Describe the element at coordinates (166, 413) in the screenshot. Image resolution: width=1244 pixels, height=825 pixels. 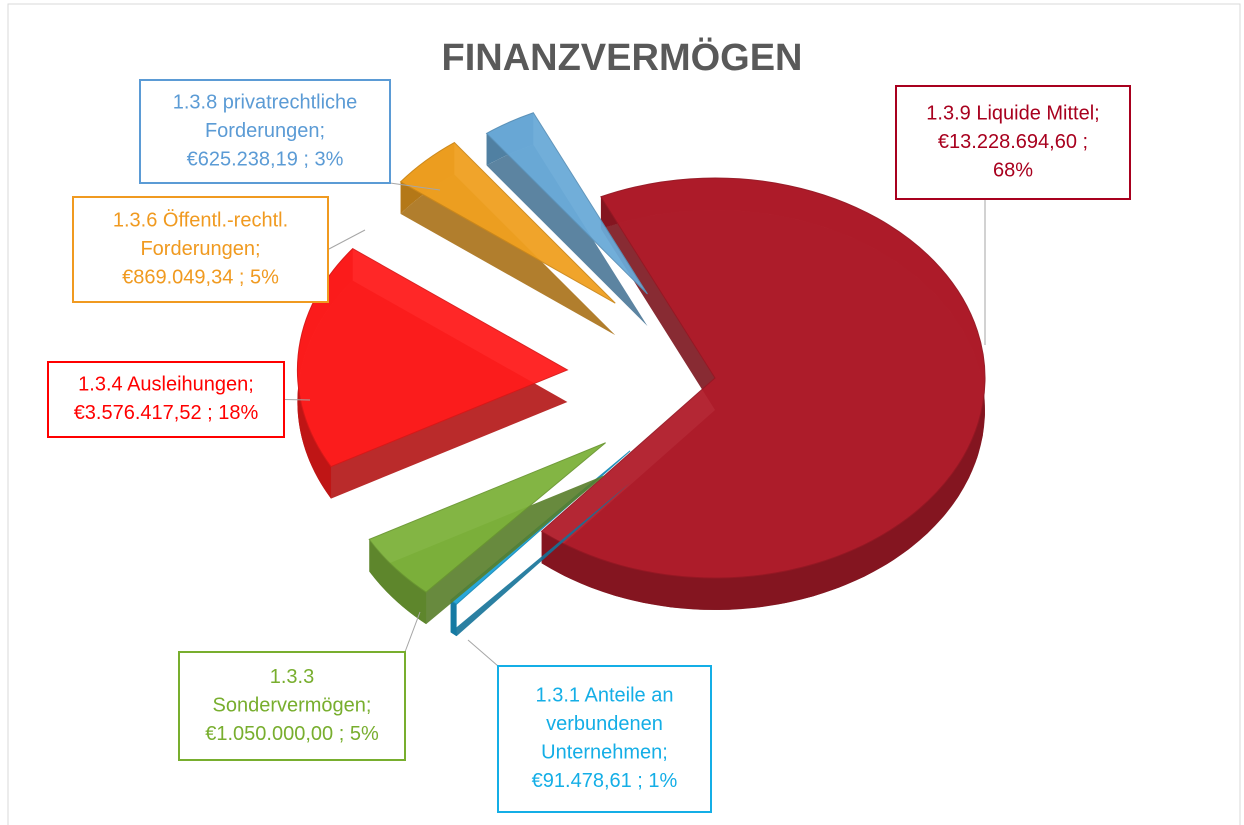
I see `data-label: €3.576.417,52 ; 18%` at that location.